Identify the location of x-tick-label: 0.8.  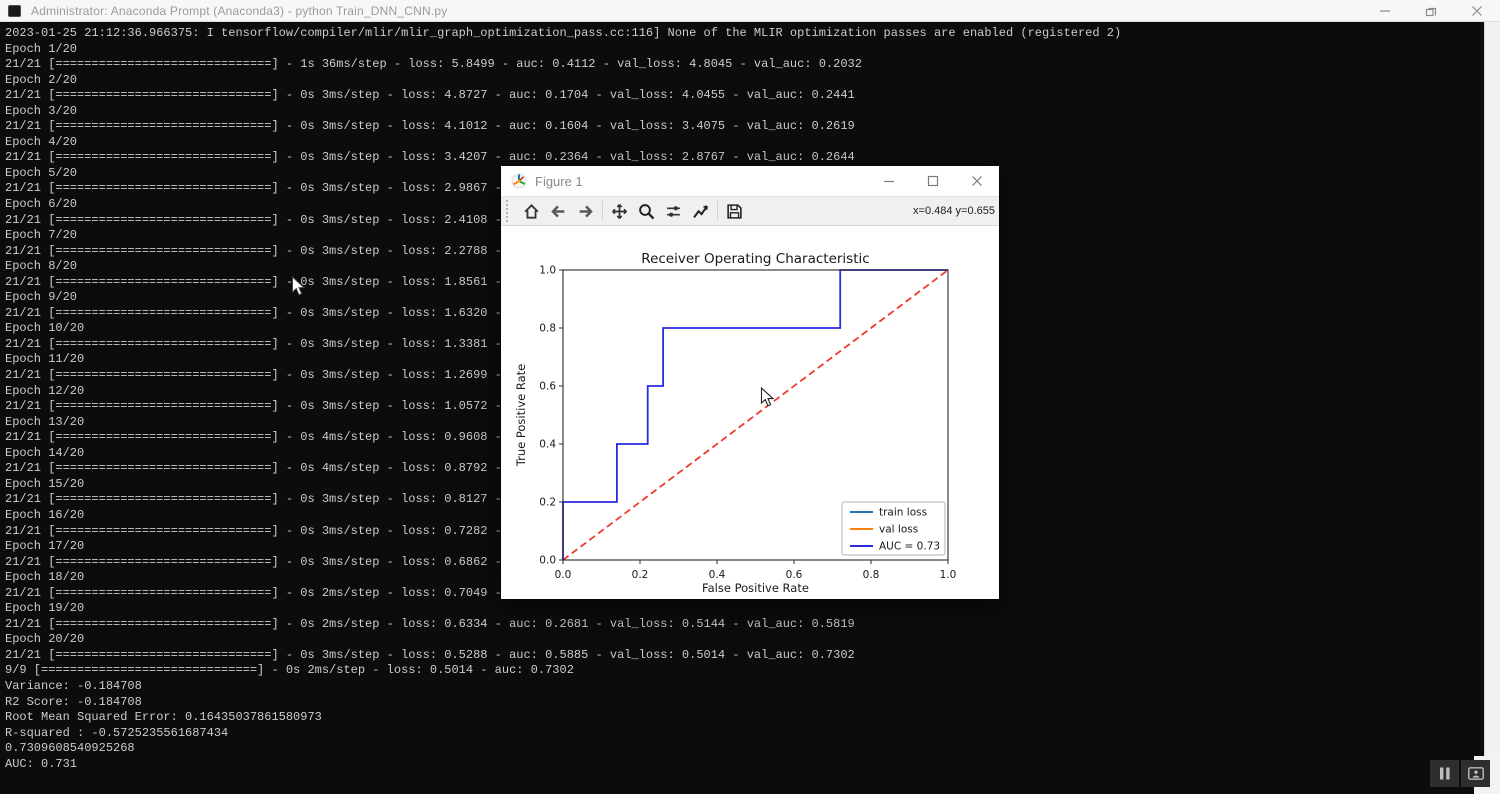
(871, 575).